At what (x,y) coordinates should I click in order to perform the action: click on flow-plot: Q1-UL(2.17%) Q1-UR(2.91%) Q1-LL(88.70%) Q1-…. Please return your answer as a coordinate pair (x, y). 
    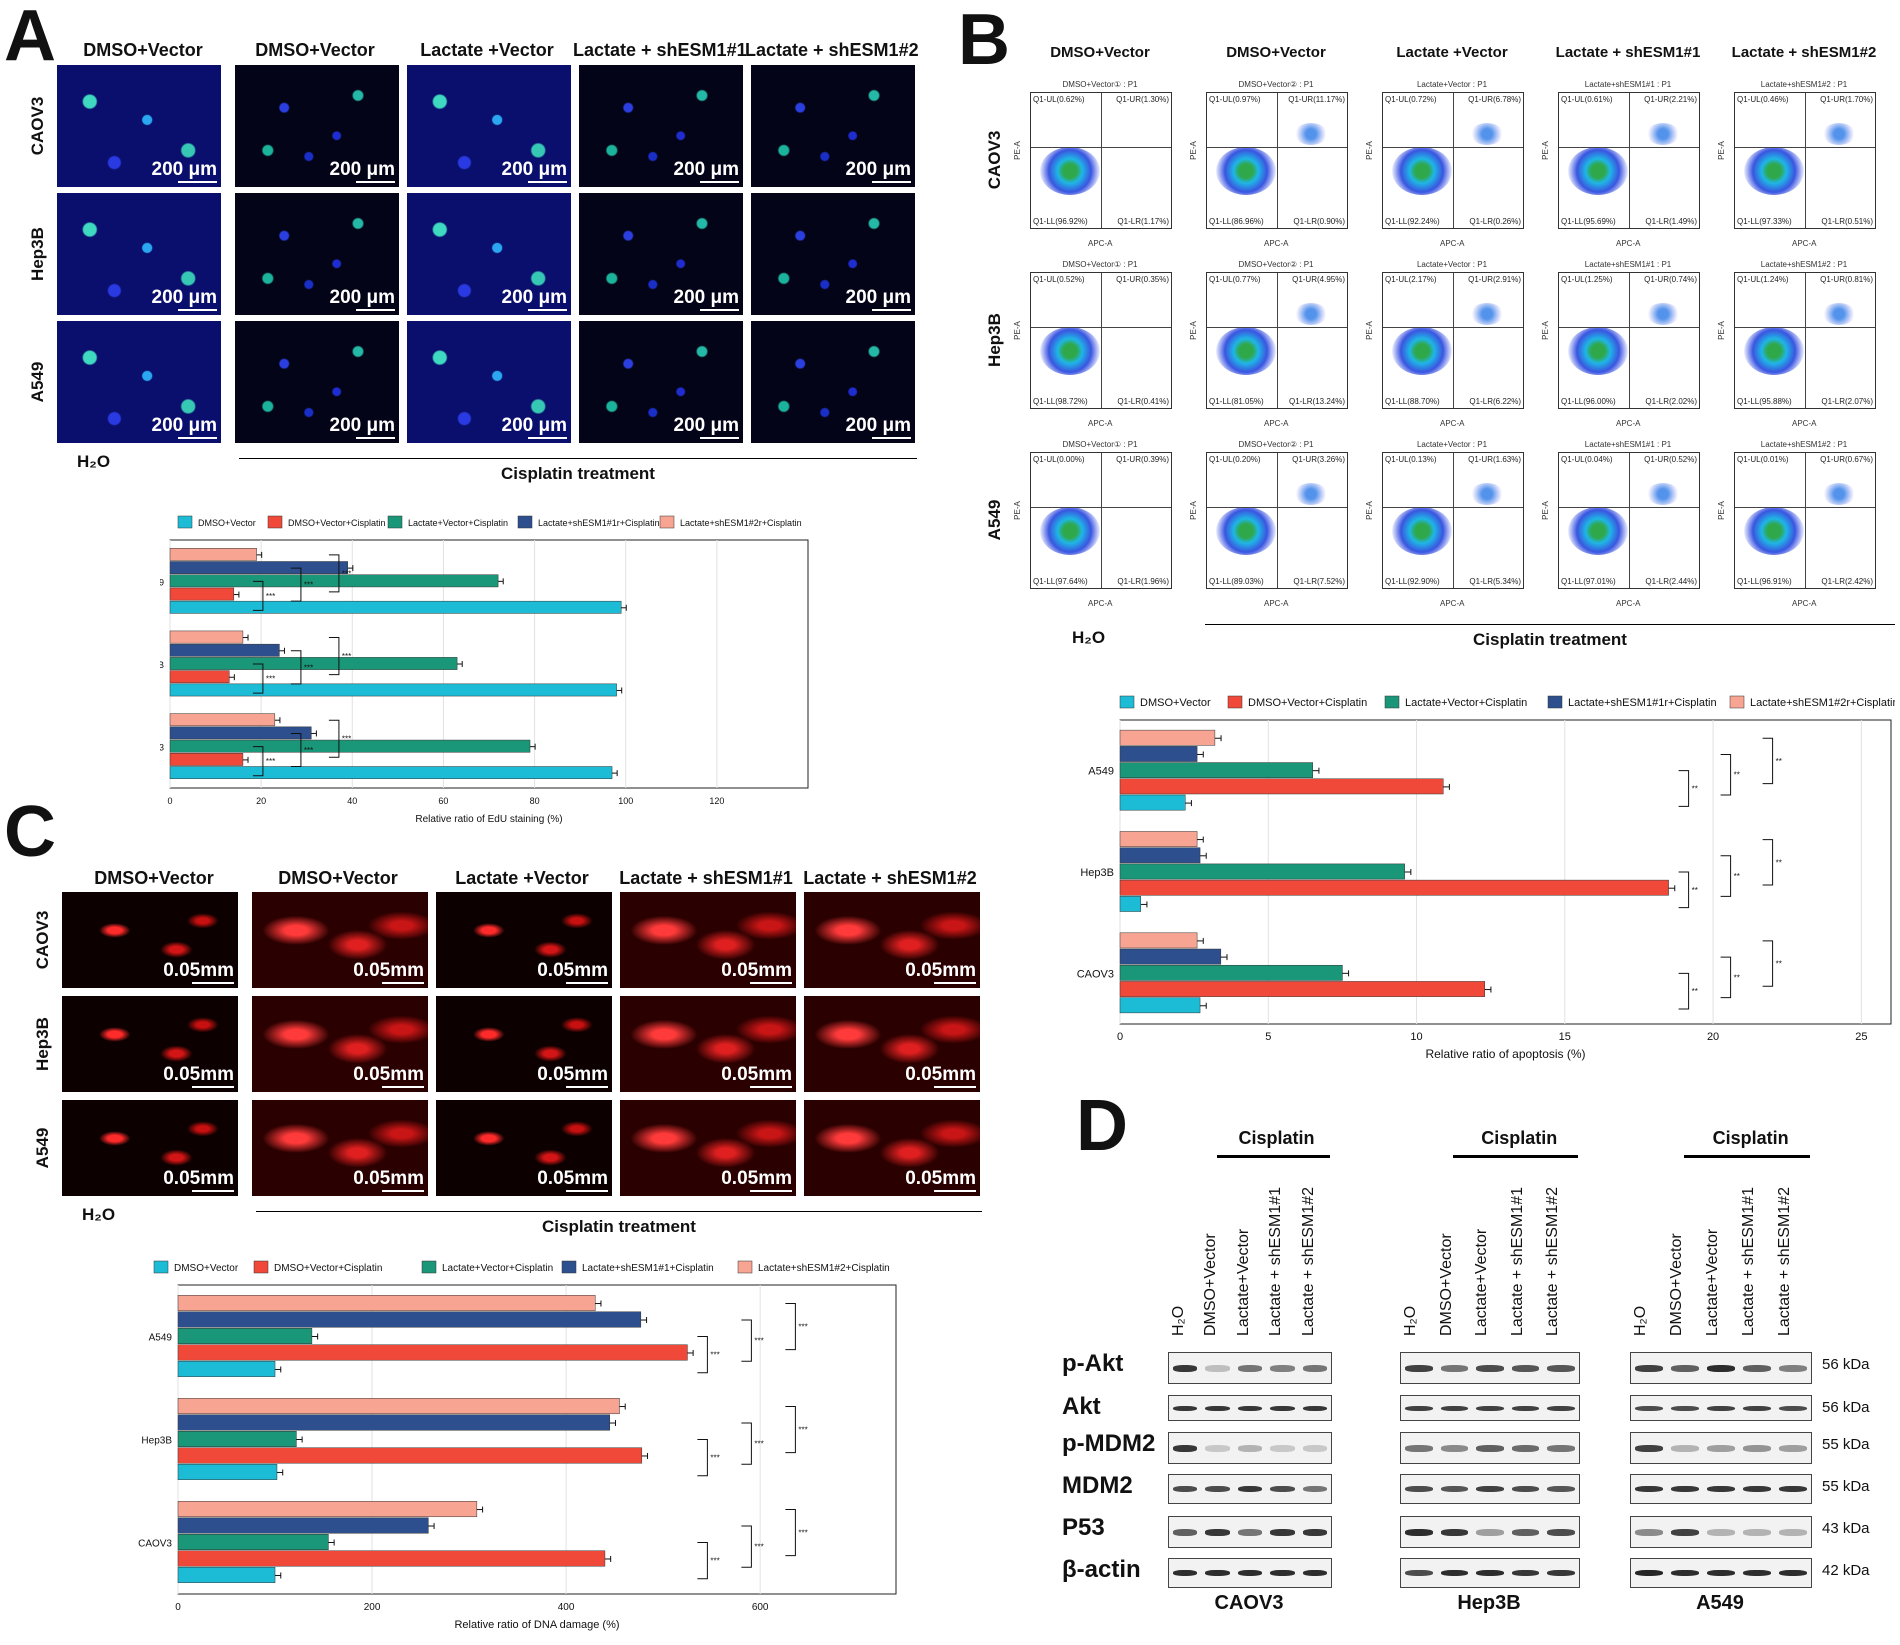
    Looking at the image, I should click on (1453, 340).